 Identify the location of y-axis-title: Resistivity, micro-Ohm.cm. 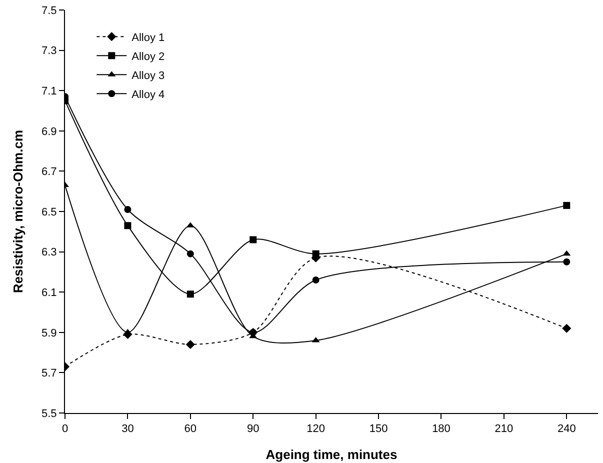
(18, 212).